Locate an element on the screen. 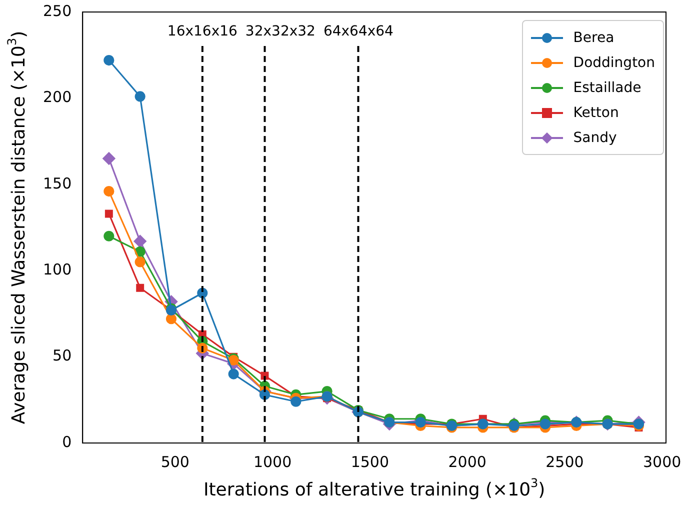  y-axis-title: Average sliced Wasserstein distance (×103) is located at coordinates (17, 227).